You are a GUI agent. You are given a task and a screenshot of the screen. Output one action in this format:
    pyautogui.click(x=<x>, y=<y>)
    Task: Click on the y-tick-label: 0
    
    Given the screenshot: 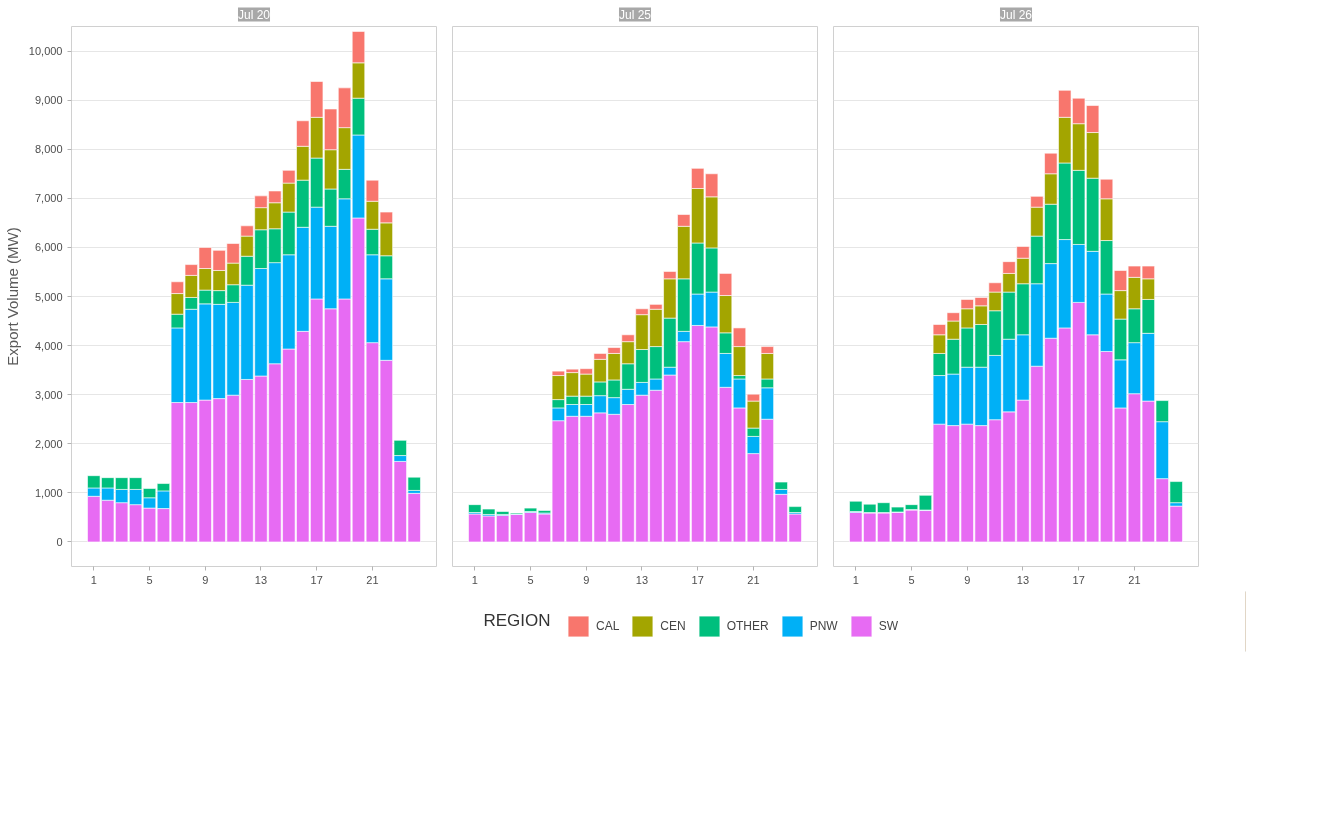 What is the action you would take?
    pyautogui.click(x=59, y=541)
    